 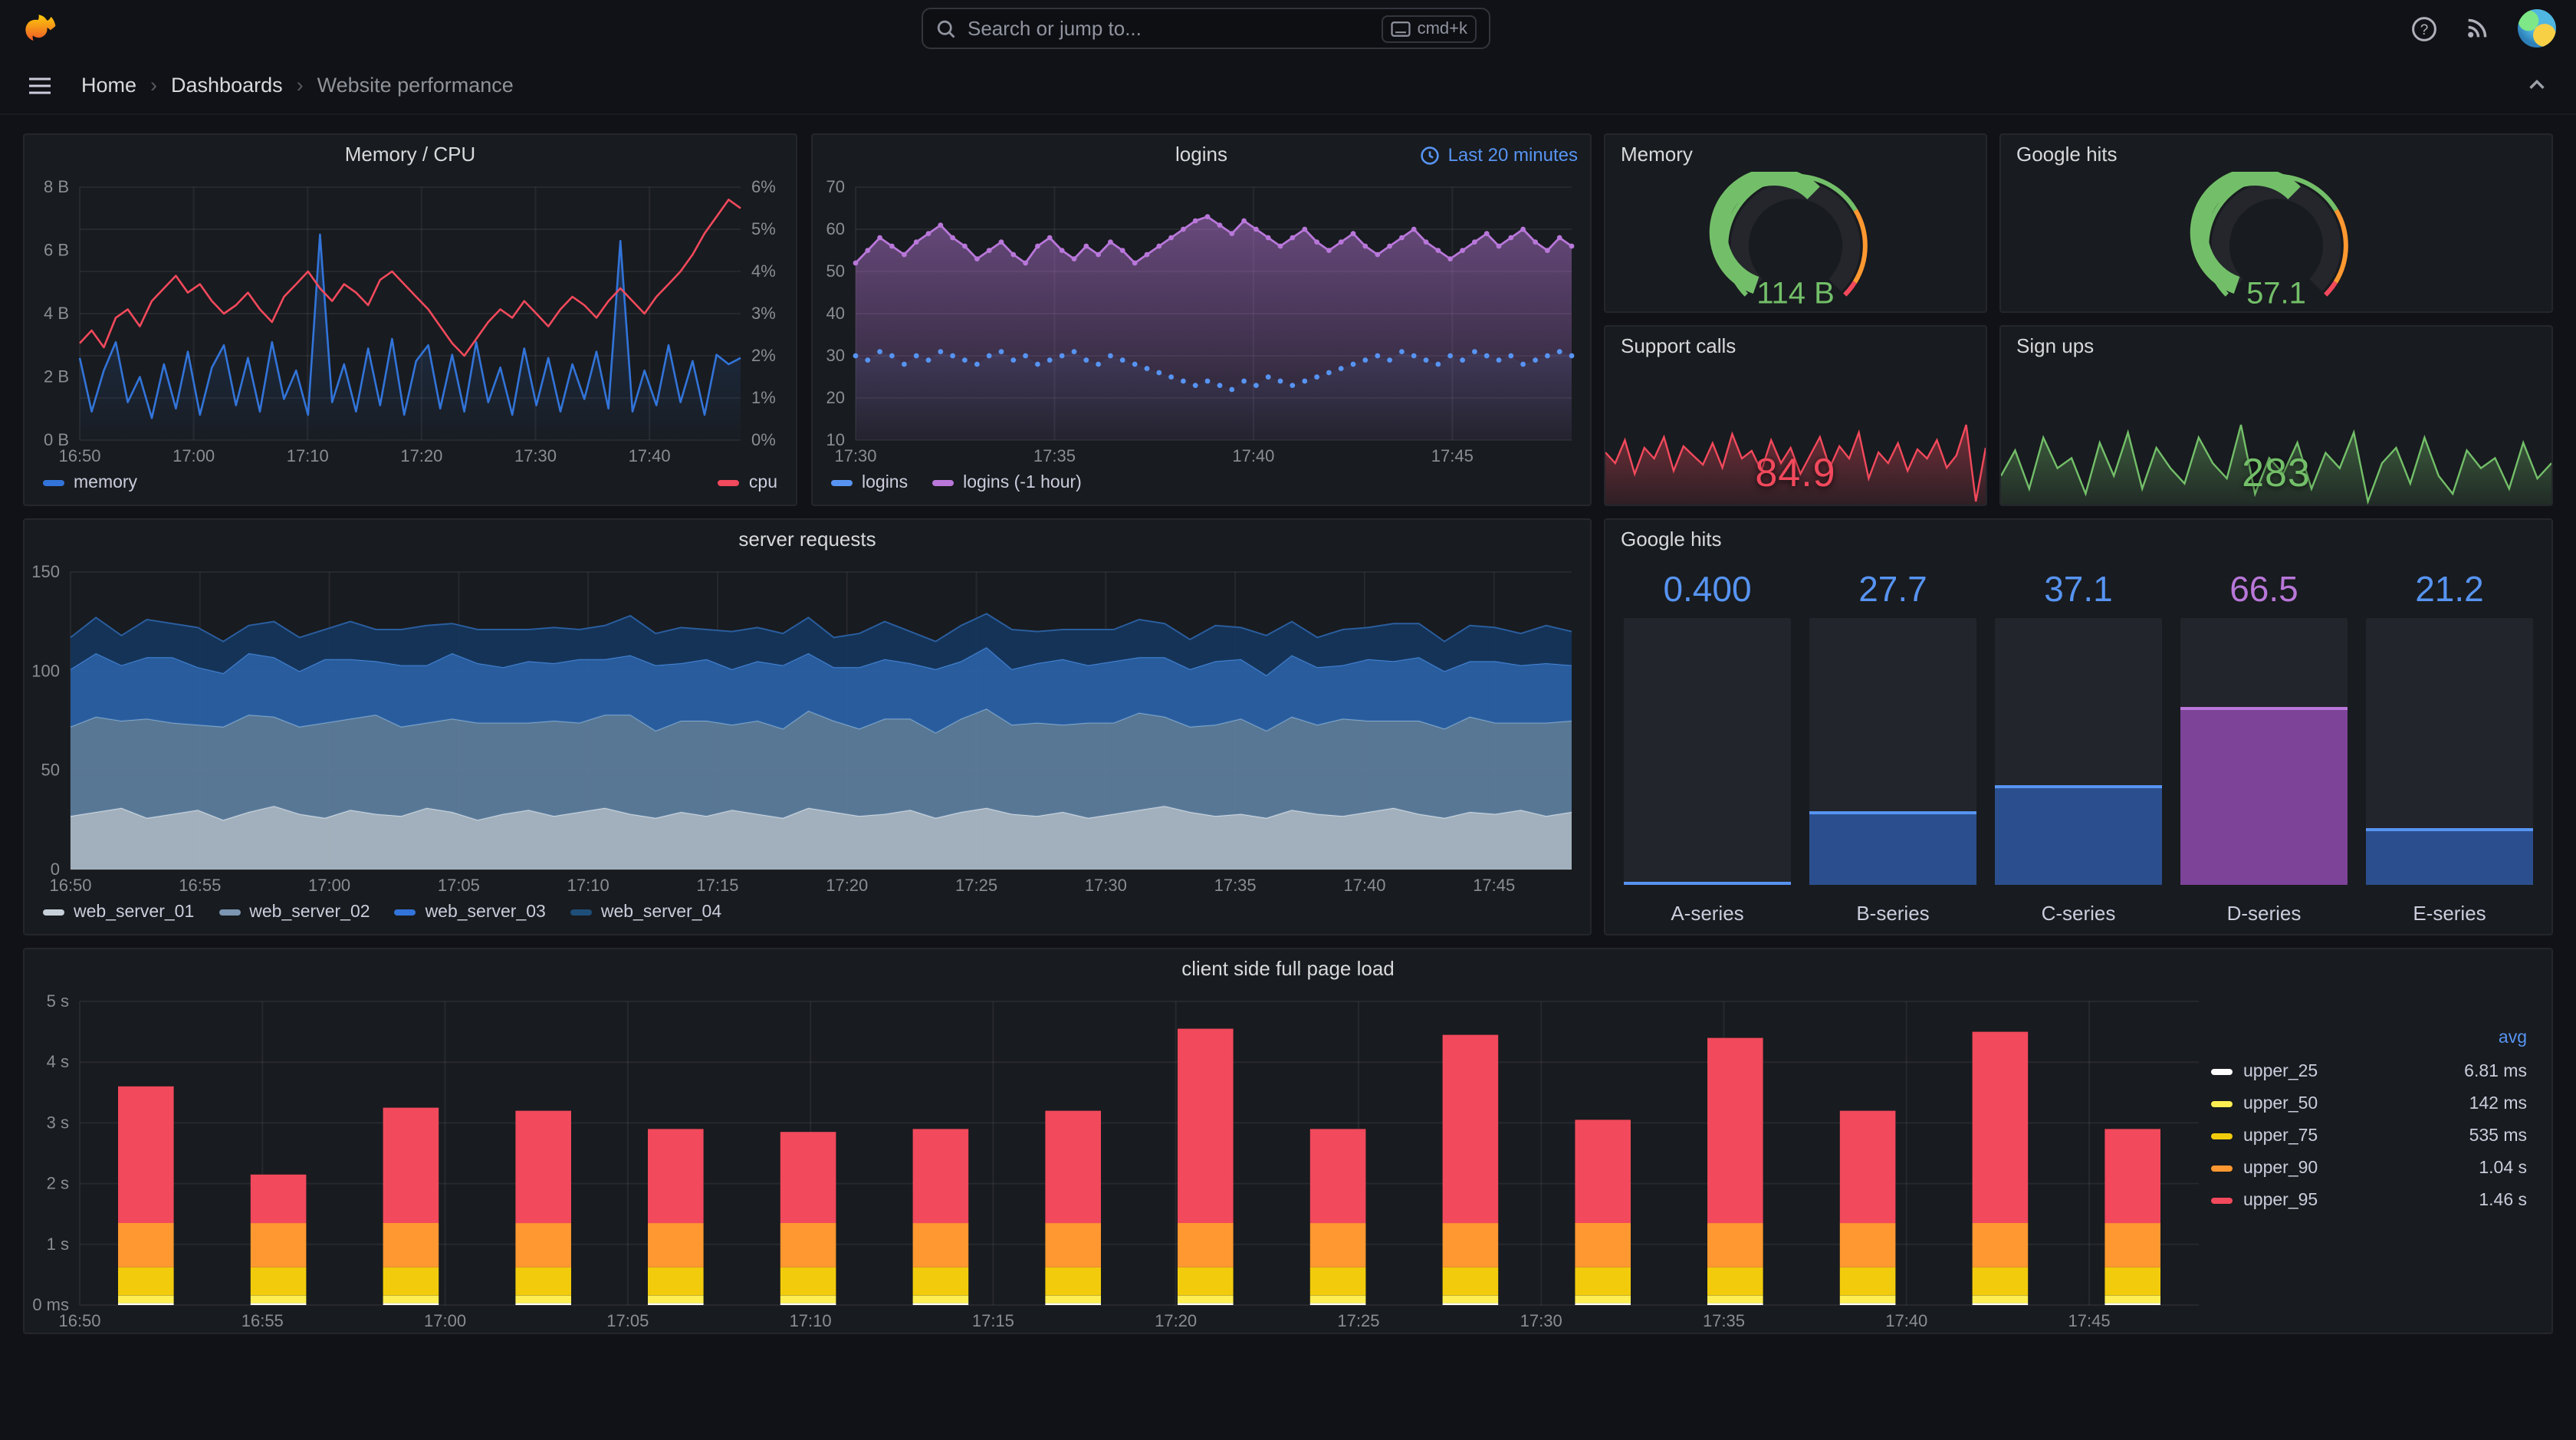 What do you see at coordinates (764, 228) in the screenshot?
I see `svg-text: 5%` at bounding box center [764, 228].